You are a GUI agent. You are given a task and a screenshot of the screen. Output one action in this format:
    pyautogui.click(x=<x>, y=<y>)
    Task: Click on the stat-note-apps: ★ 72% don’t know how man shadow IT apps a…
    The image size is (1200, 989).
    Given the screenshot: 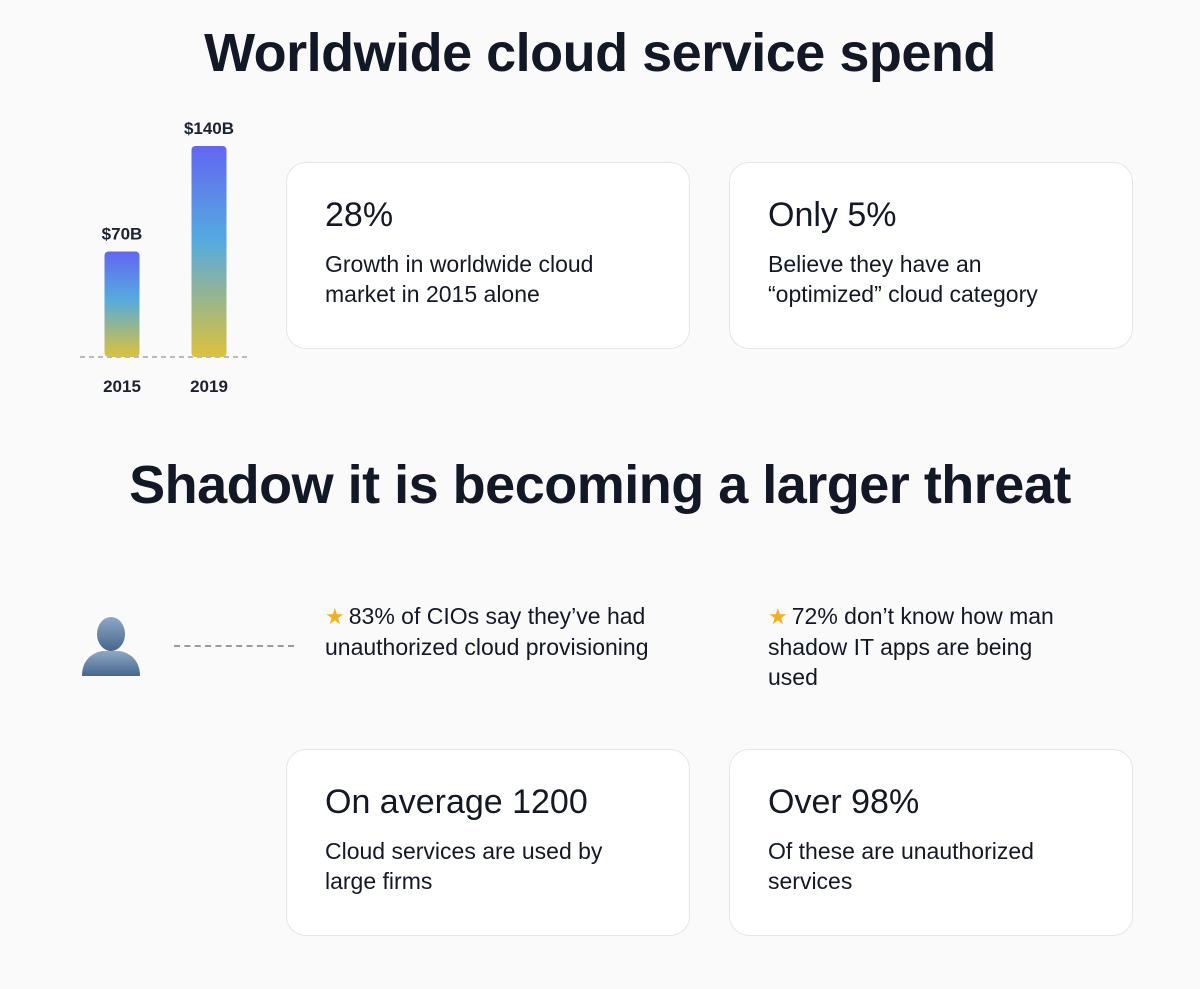 What is the action you would take?
    pyautogui.click(x=928, y=646)
    